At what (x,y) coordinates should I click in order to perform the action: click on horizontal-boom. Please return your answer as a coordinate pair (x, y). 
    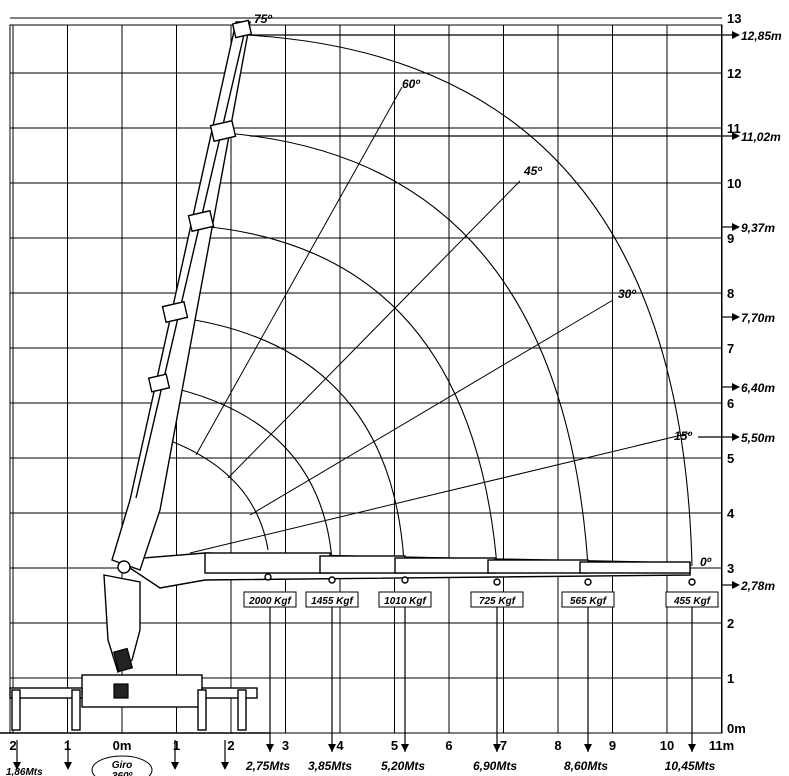
    Looking at the image, I should click on (403, 570).